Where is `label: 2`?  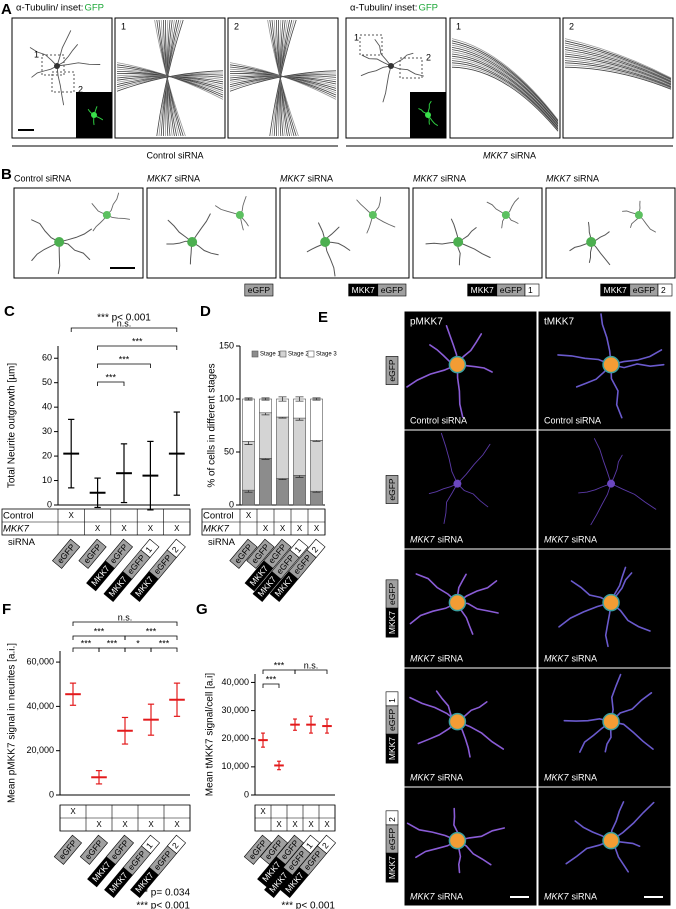
label: 2 is located at coordinates (236, 26).